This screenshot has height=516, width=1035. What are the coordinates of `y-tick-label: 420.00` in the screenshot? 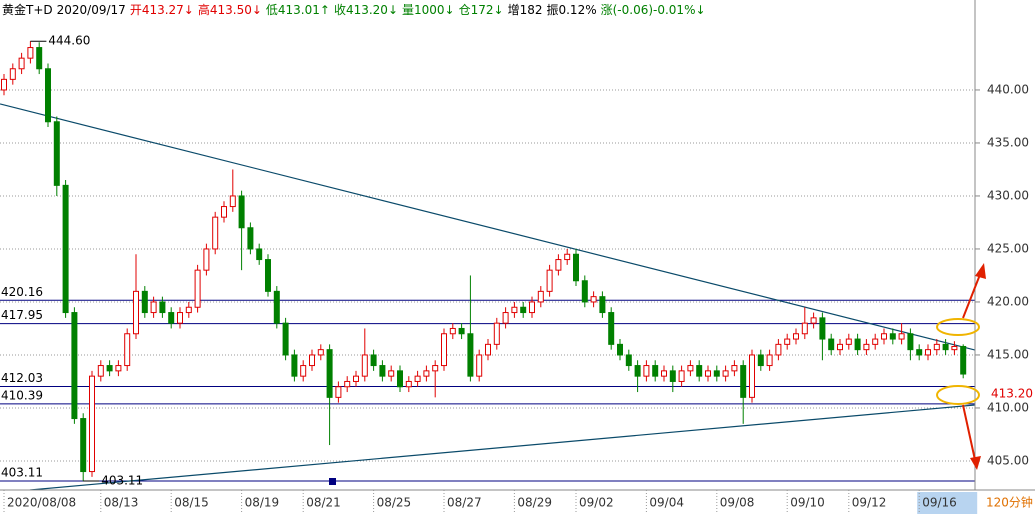 It's located at (1008, 301).